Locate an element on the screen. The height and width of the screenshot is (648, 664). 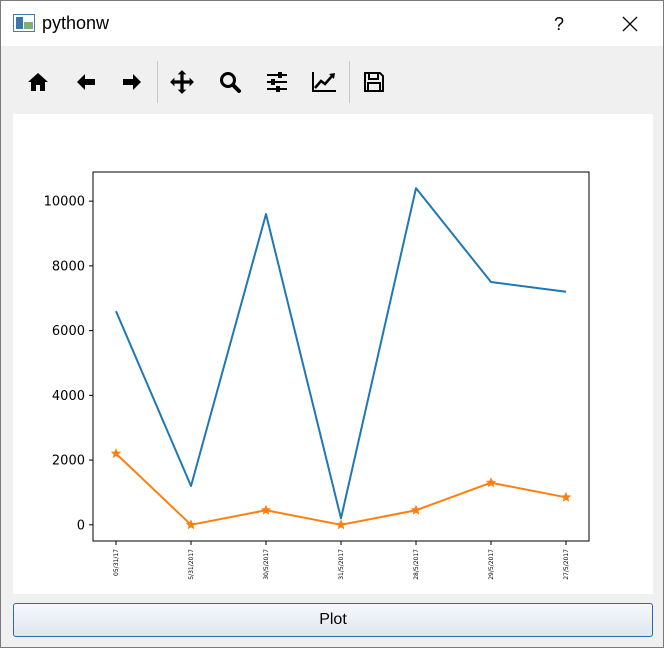
python-app-icon is located at coordinates (24, 23).